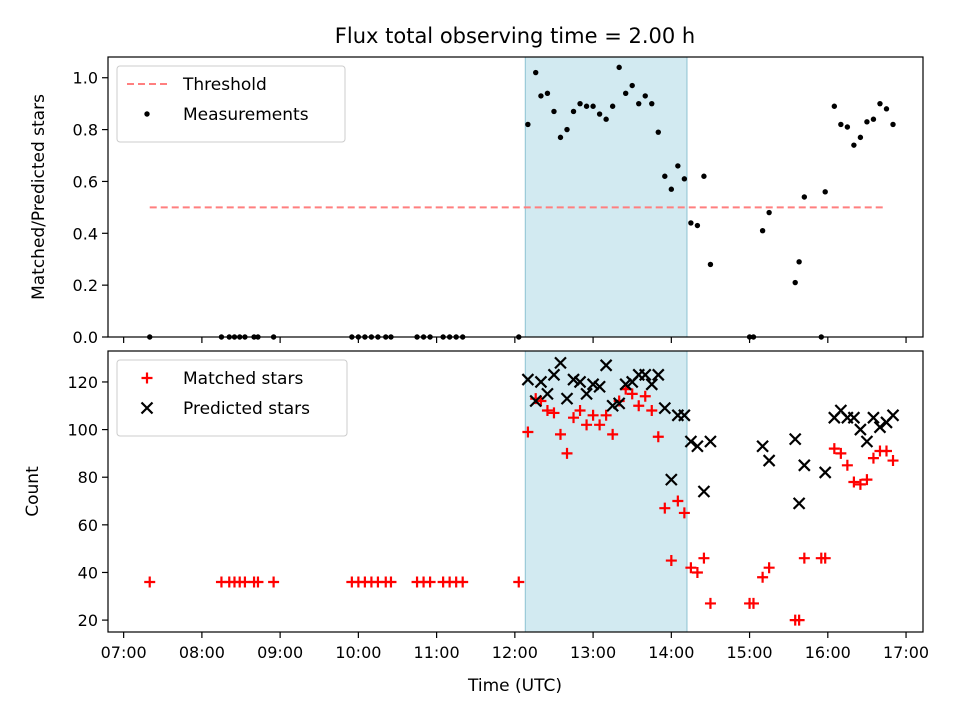 The height and width of the screenshot is (724, 960). I want to click on x-tick-label: 16:00, so click(828, 652).